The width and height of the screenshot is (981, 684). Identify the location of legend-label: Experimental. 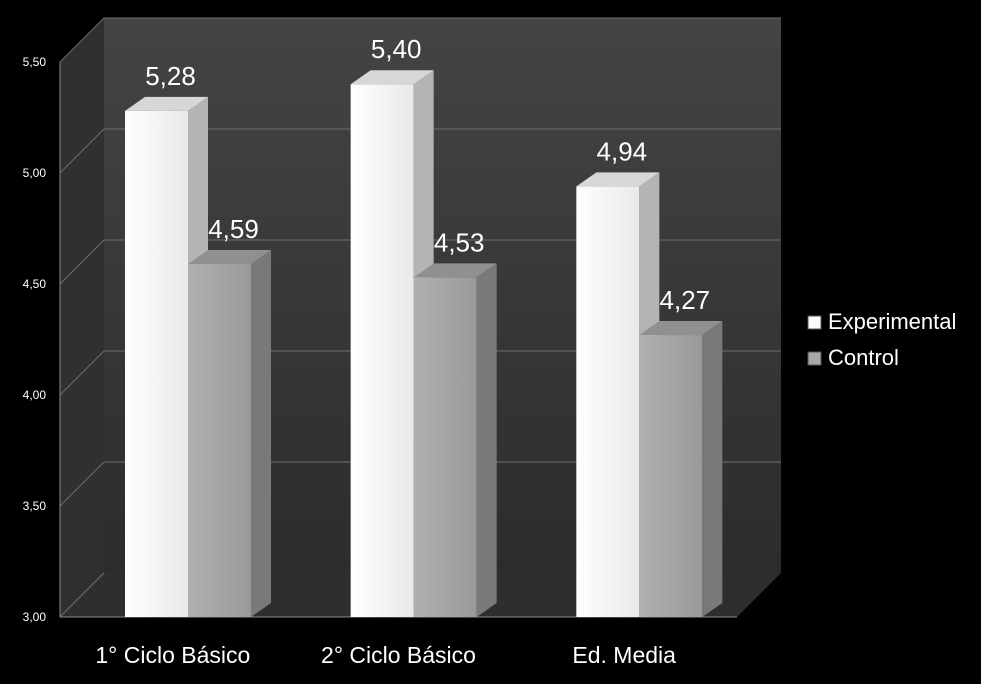
(892, 321).